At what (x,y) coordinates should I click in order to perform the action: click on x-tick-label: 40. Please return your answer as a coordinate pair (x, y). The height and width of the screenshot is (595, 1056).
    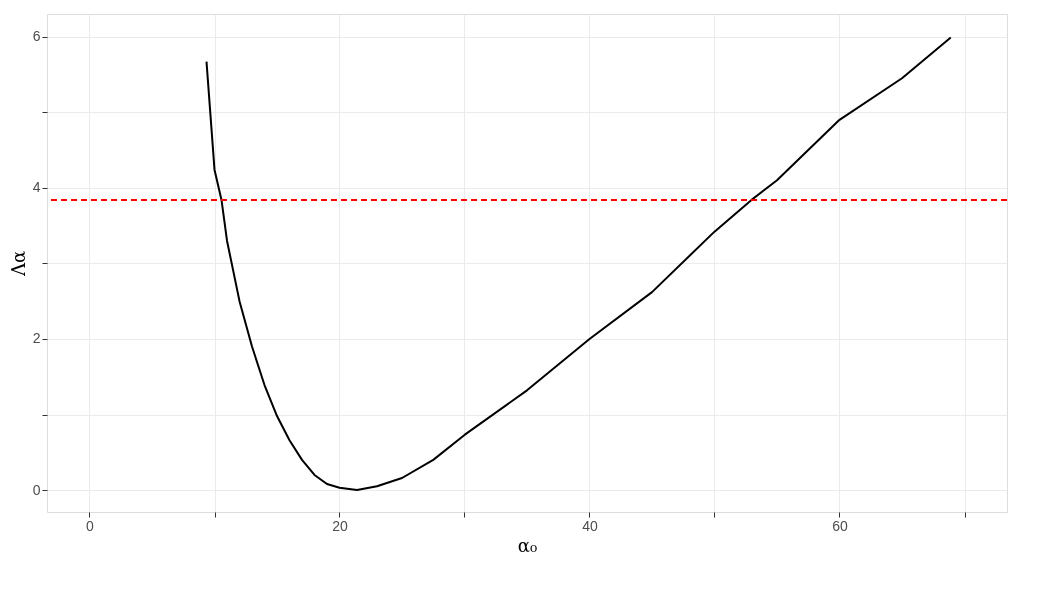
    Looking at the image, I should click on (590, 525).